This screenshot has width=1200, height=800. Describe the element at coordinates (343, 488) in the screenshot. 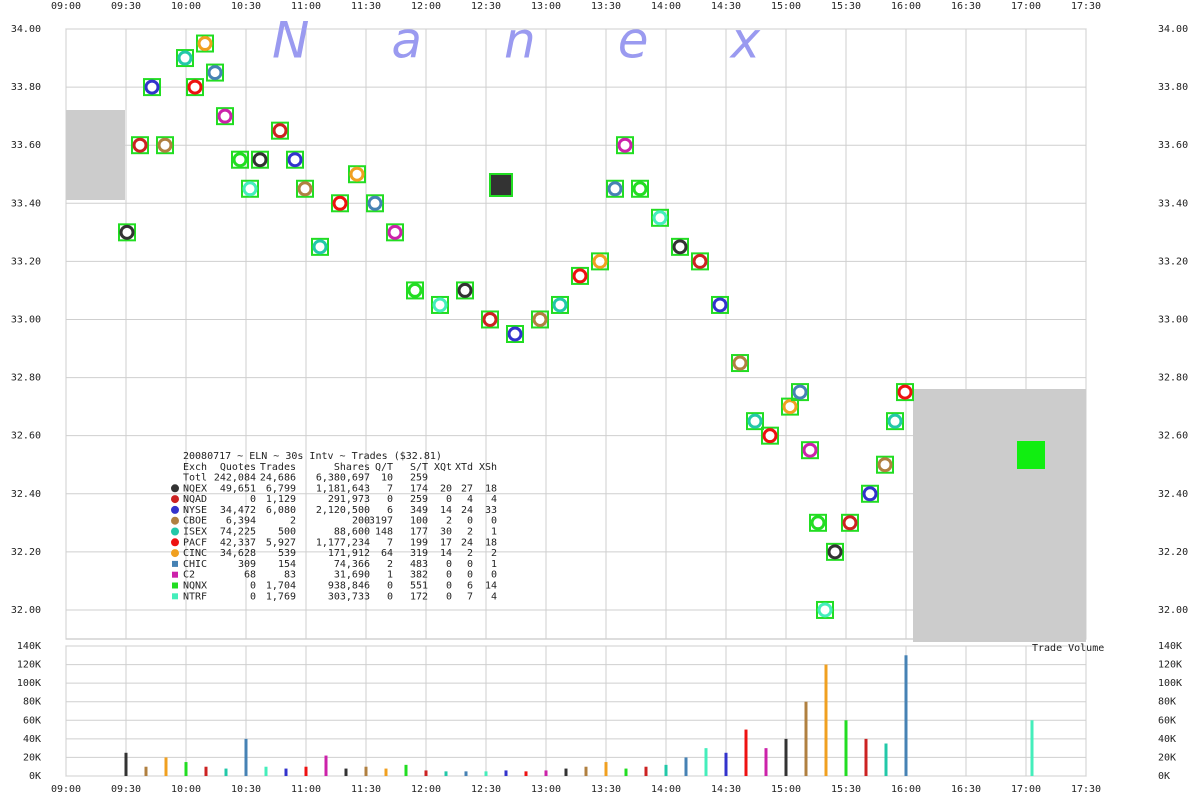

I see `table-cell: 1,181,643` at that location.